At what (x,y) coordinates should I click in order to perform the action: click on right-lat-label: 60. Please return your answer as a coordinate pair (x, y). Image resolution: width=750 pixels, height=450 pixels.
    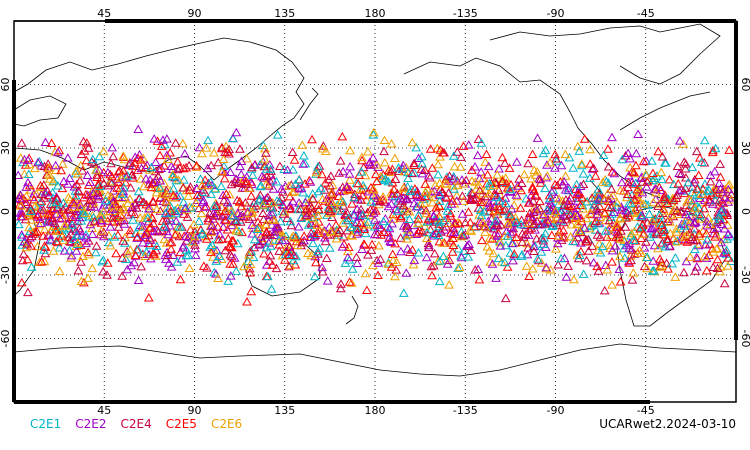
    Looking at the image, I should click on (744, 85).